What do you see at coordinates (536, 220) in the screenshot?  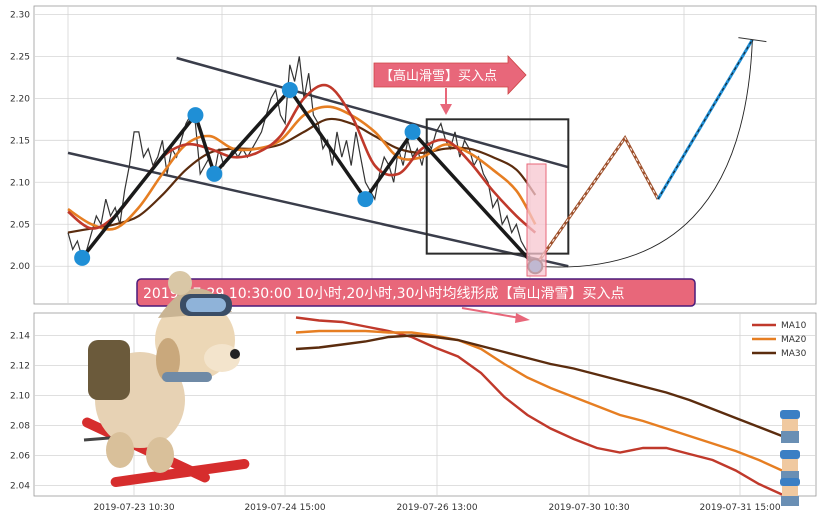 I see `buy-point-highlight` at bounding box center [536, 220].